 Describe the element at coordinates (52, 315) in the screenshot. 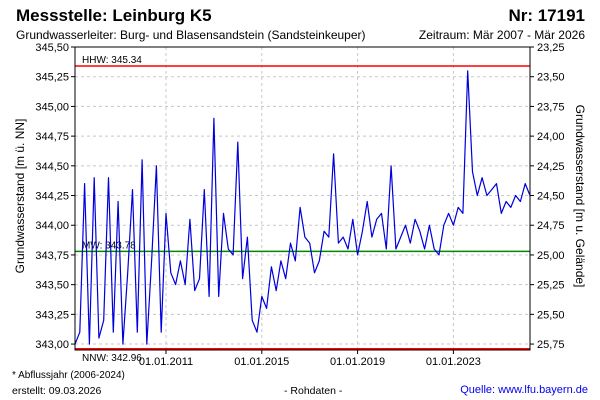

I see `y-tick-label-left: 343,25` at that location.